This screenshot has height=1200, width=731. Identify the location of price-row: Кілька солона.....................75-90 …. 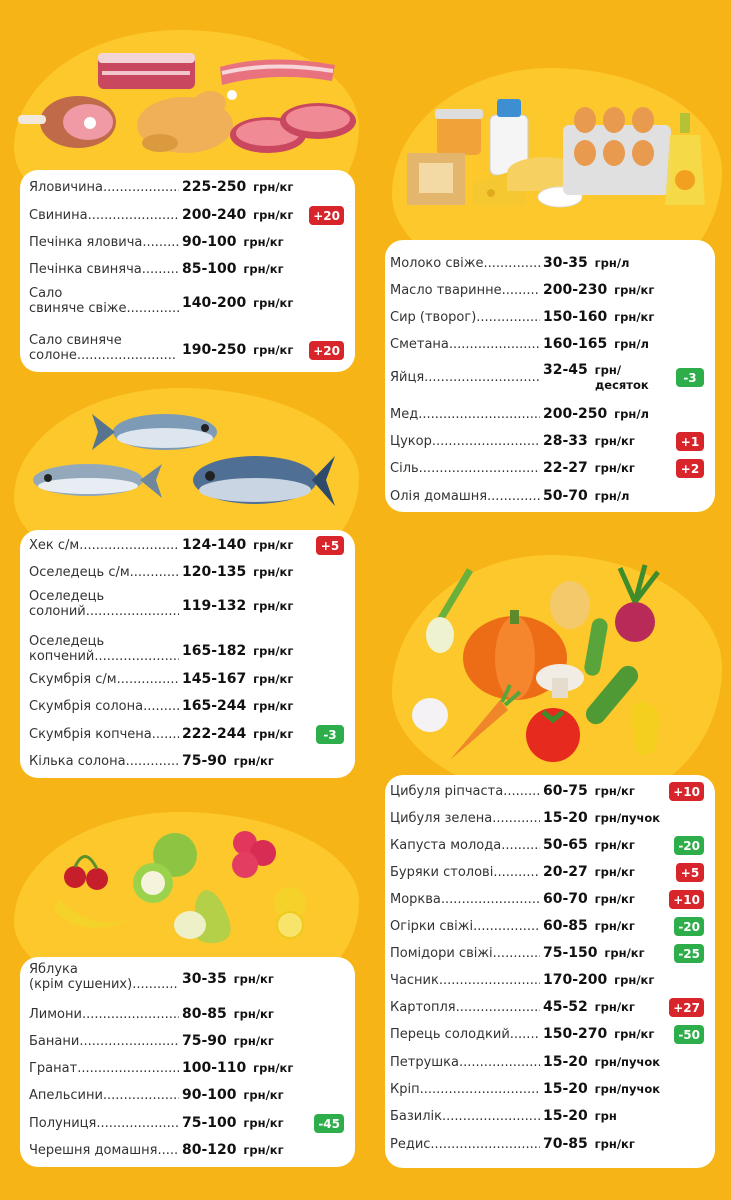
(186, 762).